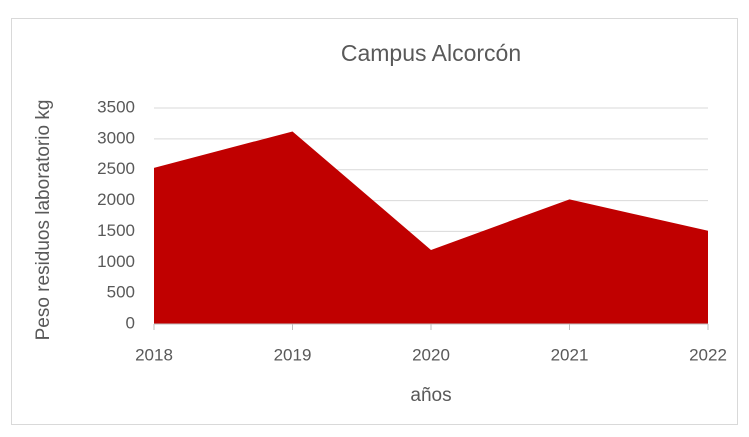 This screenshot has width=749, height=437. Describe the element at coordinates (570, 354) in the screenshot. I see `x-tick-label: 2021` at that location.